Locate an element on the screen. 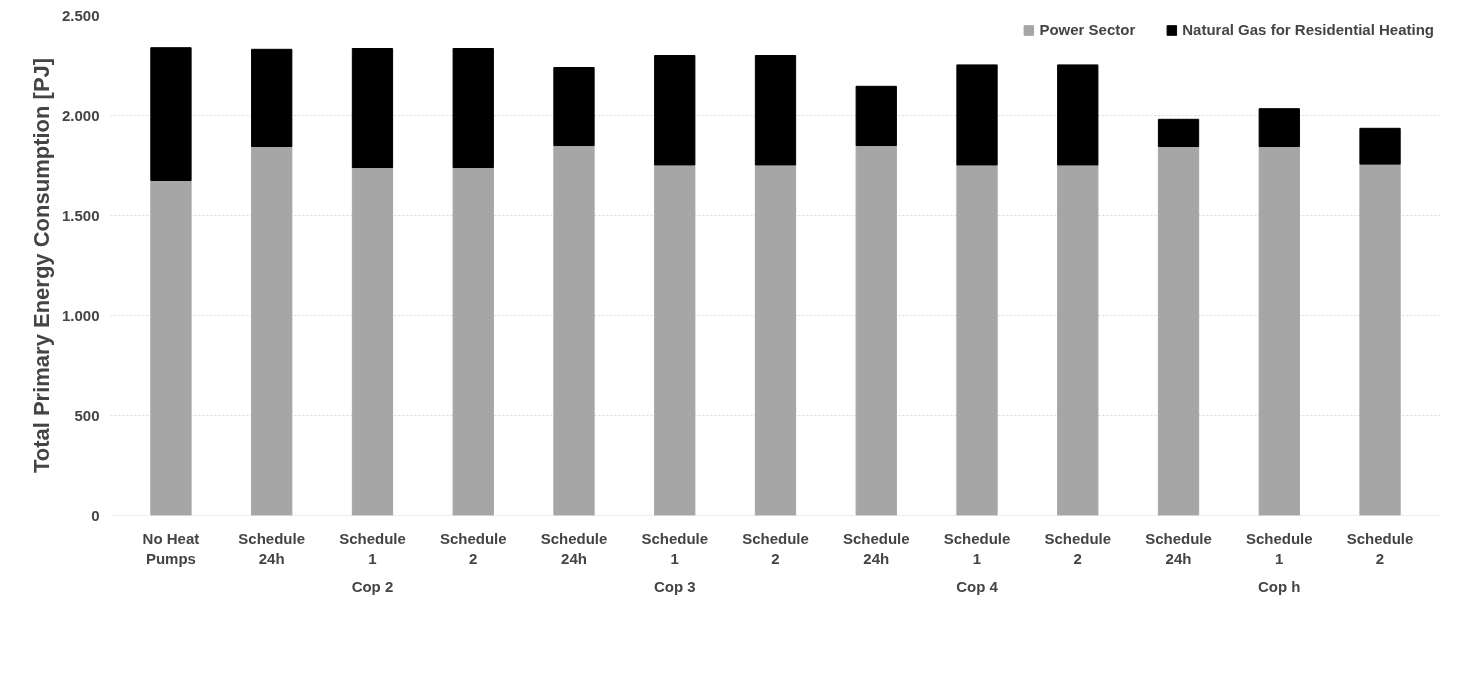 Image resolution: width=1471 pixels, height=700 pixels. y-tick-label: 0 is located at coordinates (95, 515).